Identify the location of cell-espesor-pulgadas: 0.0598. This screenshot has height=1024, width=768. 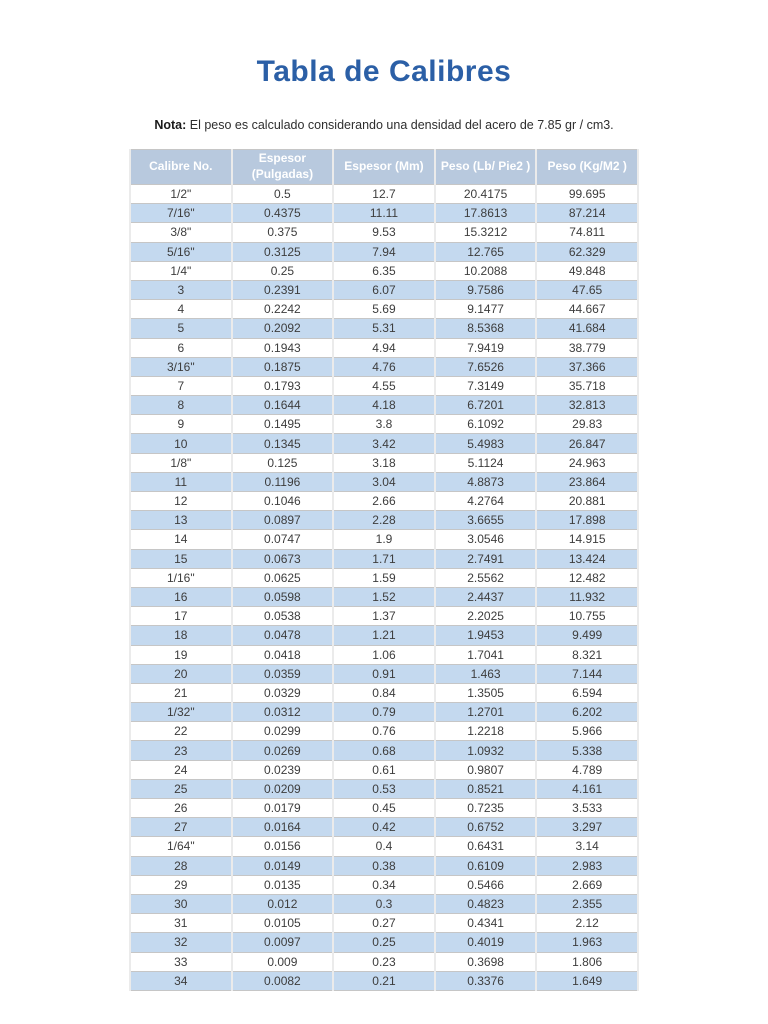
(282, 597).